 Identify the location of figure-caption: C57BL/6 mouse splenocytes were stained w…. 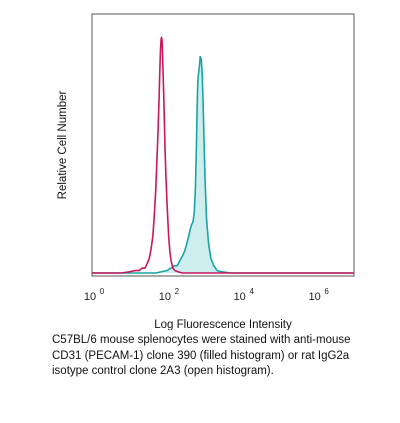
(201, 355).